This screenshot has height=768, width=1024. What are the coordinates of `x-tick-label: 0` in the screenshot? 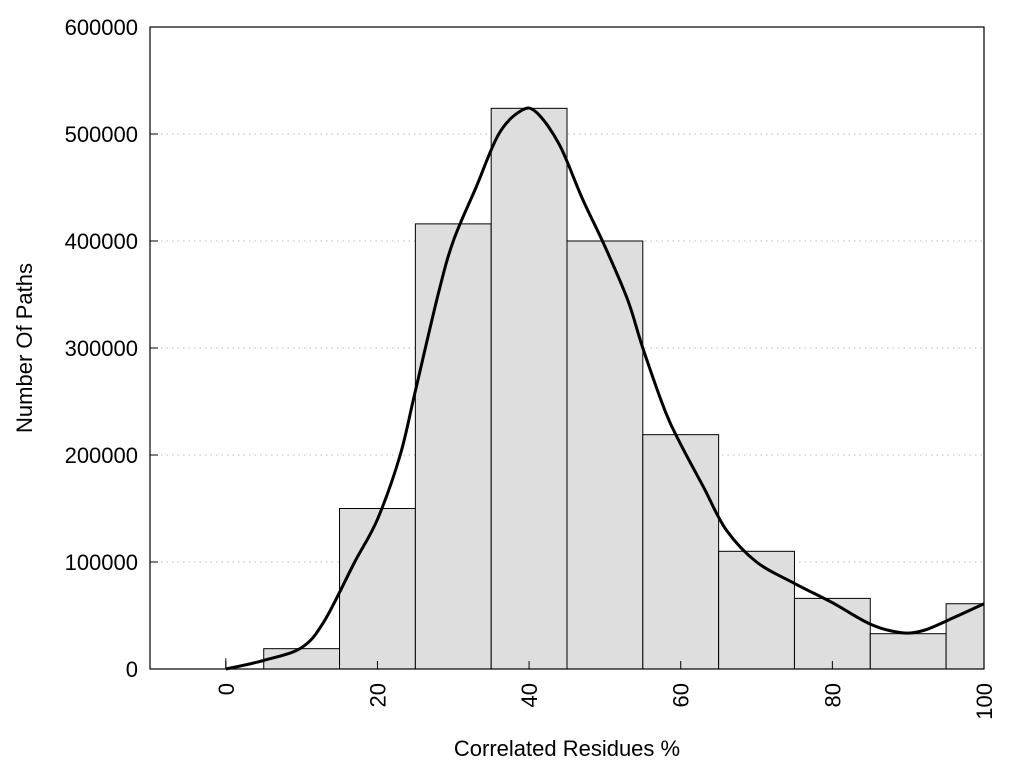 It's located at (226, 689).